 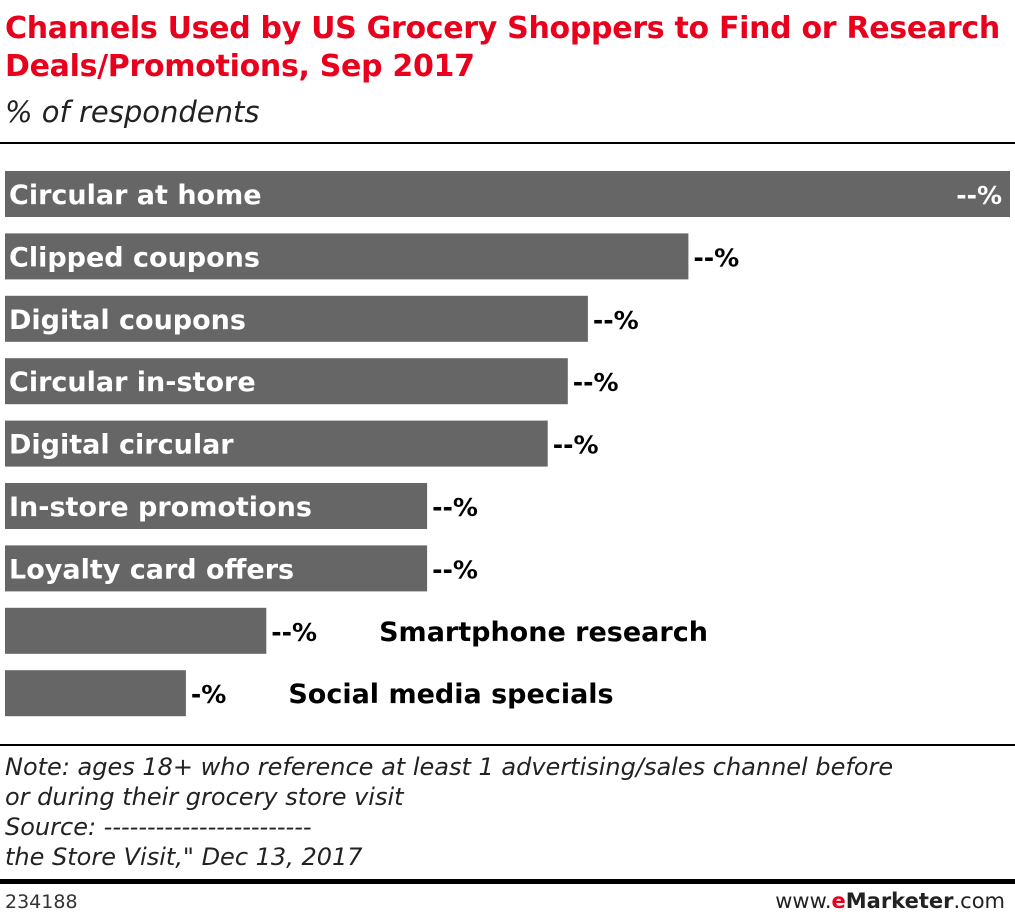 I want to click on category-label: Digital circular, so click(x=121, y=445).